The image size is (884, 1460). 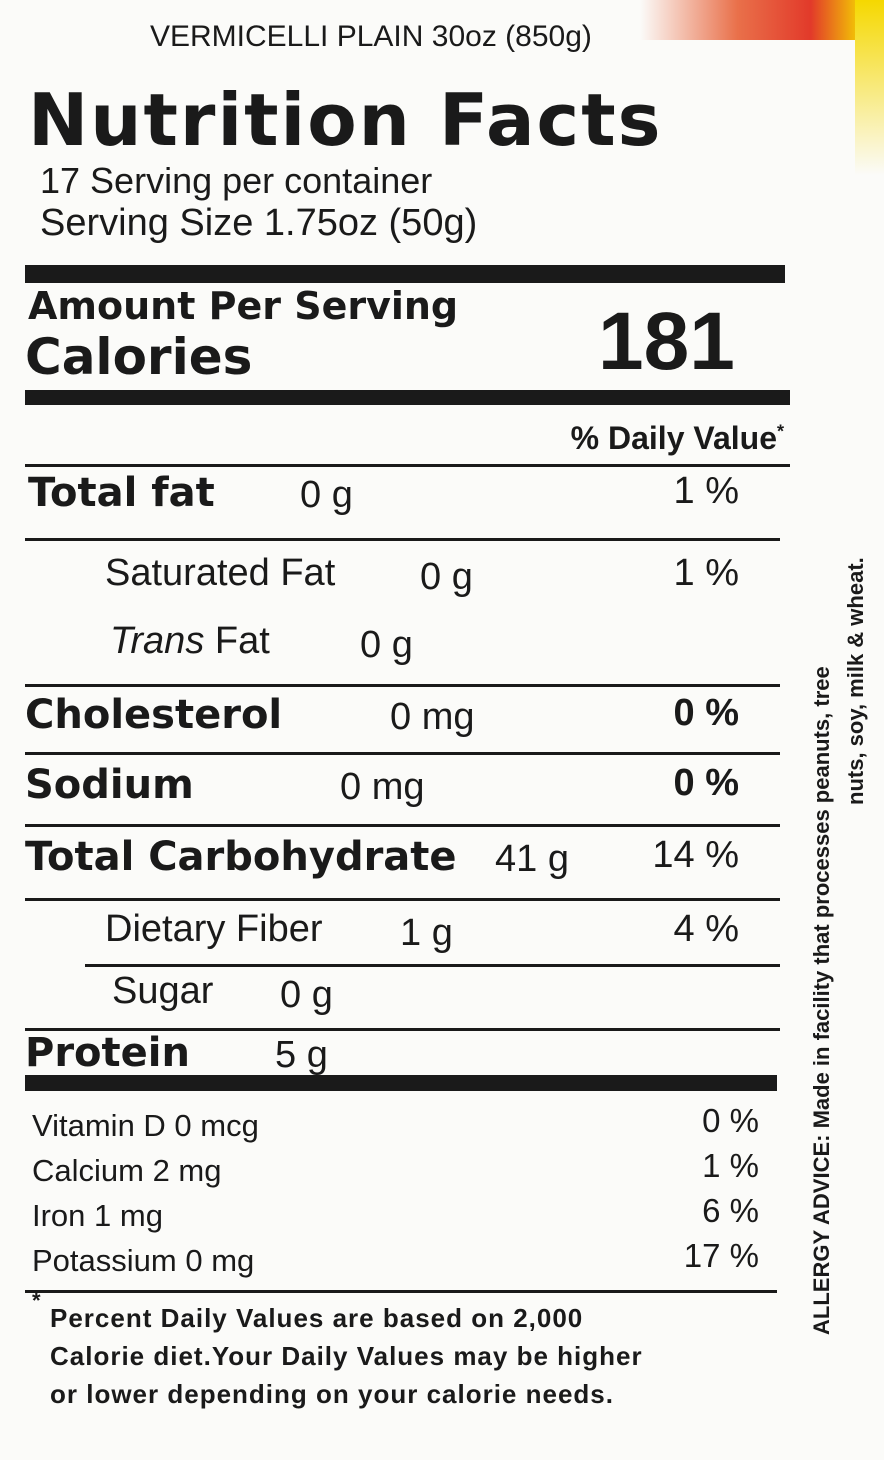 What do you see at coordinates (157, 641) in the screenshot?
I see `nutrient-name-italic: Trans` at bounding box center [157, 641].